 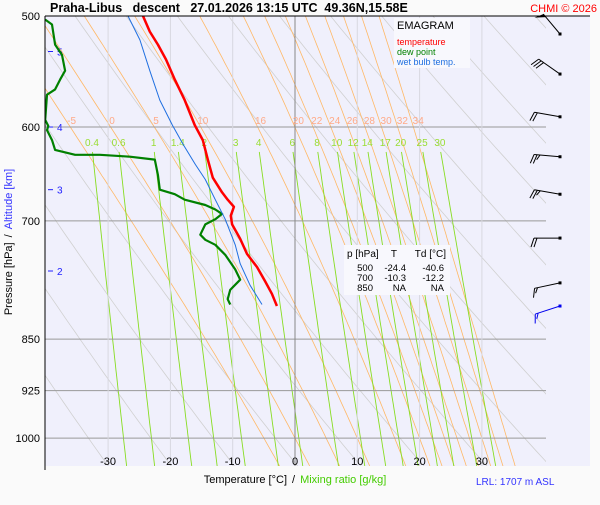 I want to click on legend-temperature: temperature, so click(x=421, y=42).